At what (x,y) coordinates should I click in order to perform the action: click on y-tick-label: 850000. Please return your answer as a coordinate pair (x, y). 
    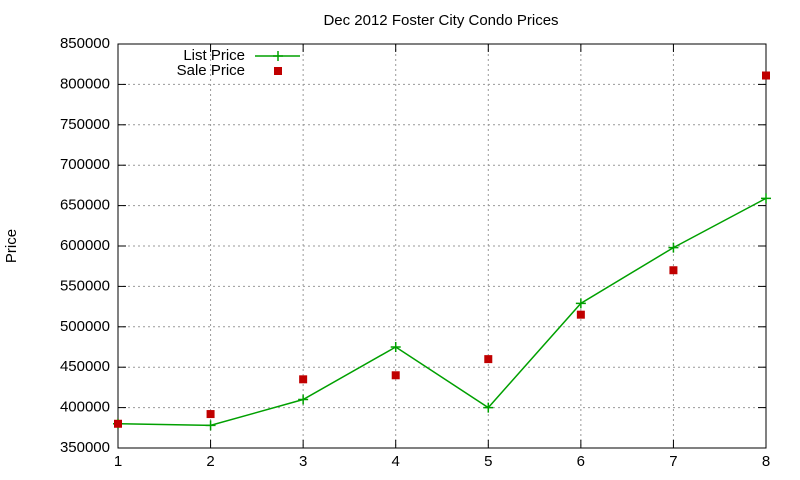
    Looking at the image, I should click on (85, 43).